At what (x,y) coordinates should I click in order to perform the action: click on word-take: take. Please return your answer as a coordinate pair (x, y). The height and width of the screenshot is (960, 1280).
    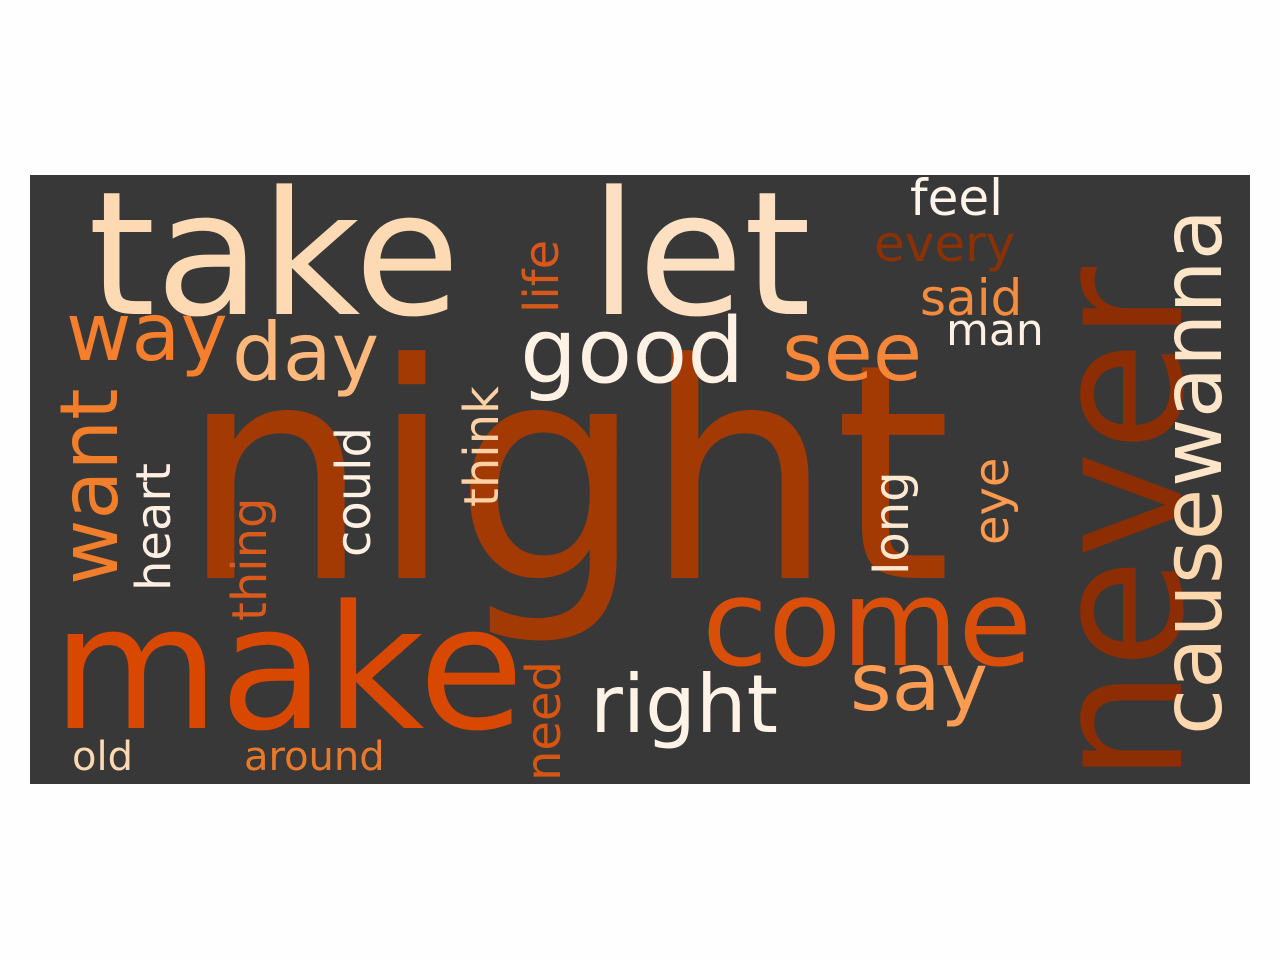
    Looking at the image, I should click on (274, 265).